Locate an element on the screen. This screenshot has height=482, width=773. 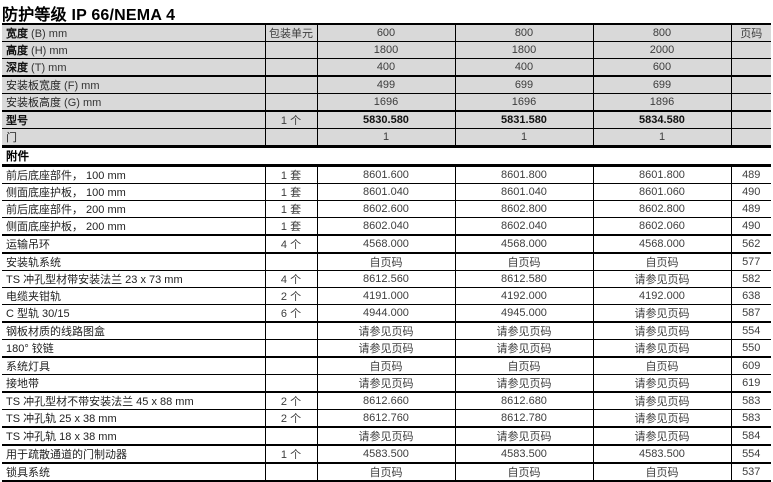
accessory-label-cell: 前后底座部件， 100 mm is located at coordinates (133, 174).